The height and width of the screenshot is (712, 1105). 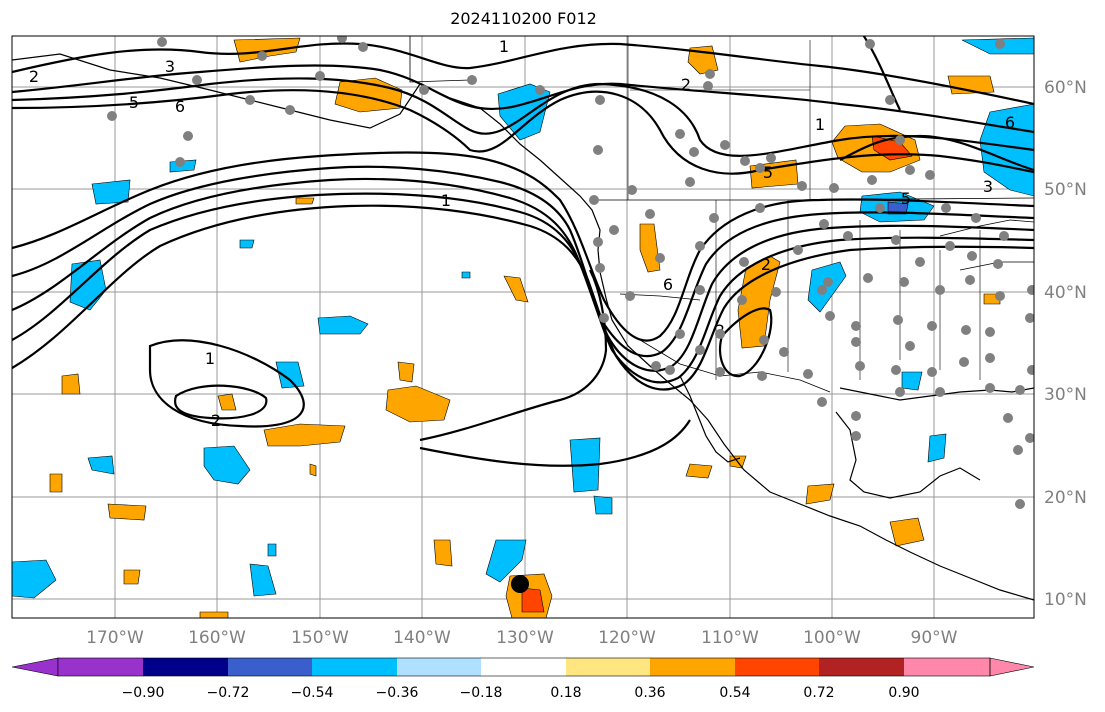 I want to click on latitude-label: 60°N, so click(x=1065, y=88).